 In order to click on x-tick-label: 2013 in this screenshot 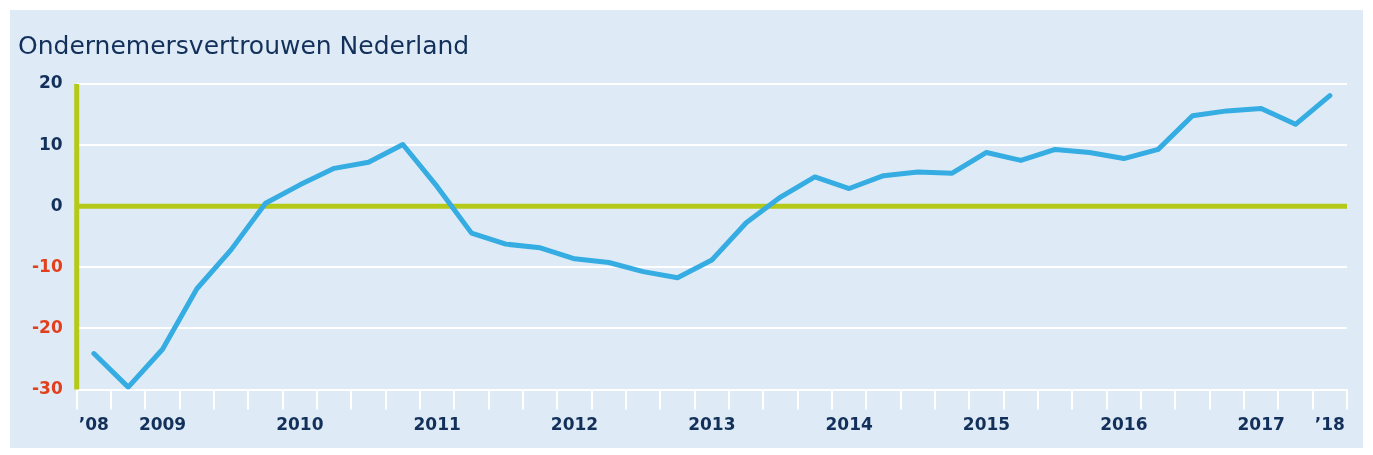, I will do `click(712, 424)`.